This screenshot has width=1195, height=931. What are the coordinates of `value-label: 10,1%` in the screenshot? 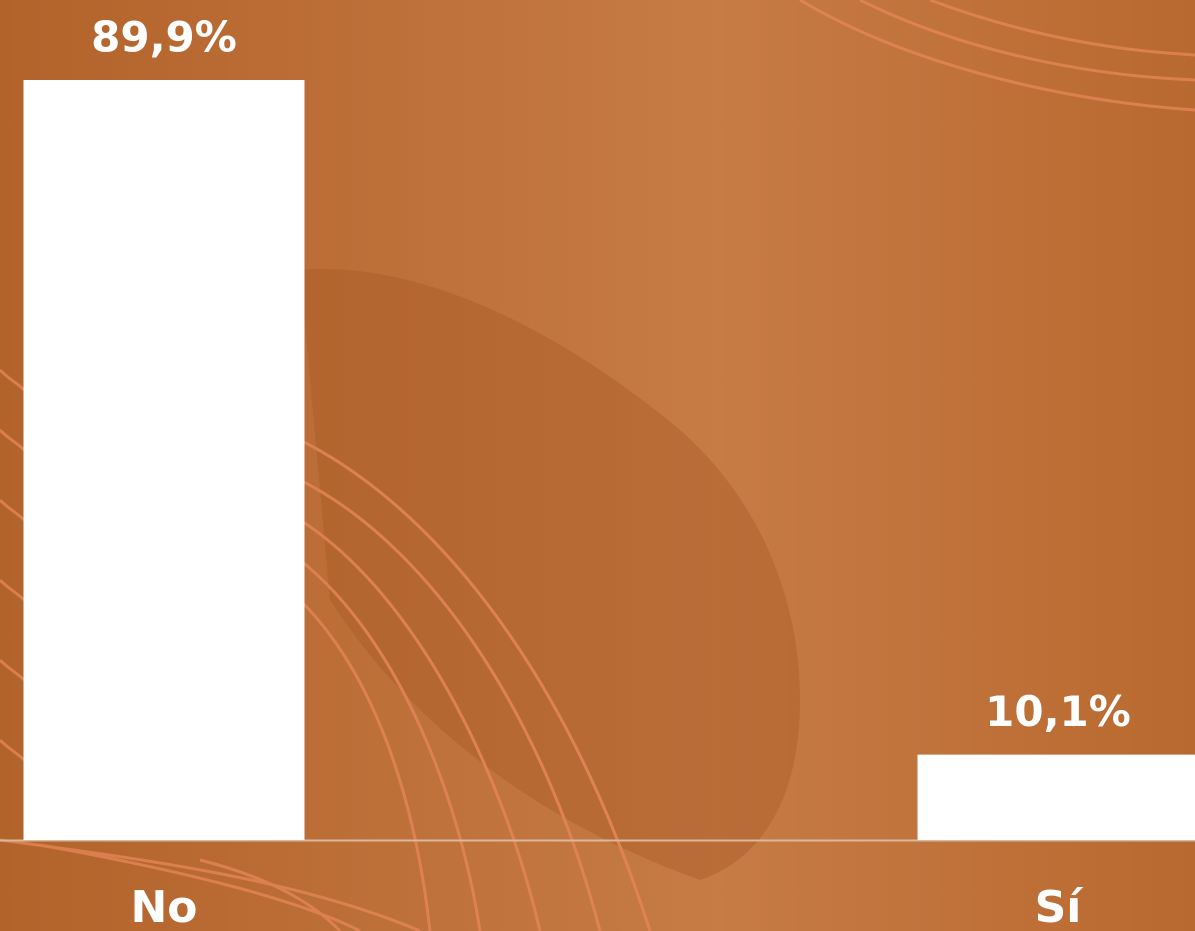 It's located at (1058, 711).